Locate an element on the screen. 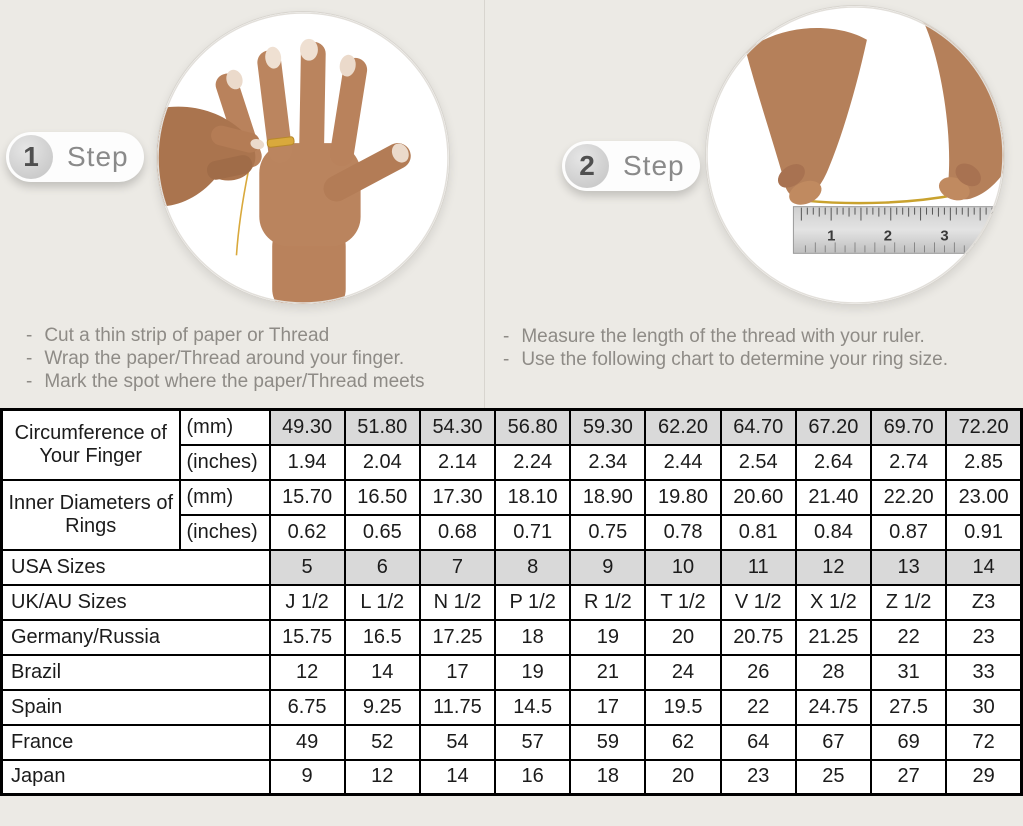  size-value: 49.30 is located at coordinates (307, 427).